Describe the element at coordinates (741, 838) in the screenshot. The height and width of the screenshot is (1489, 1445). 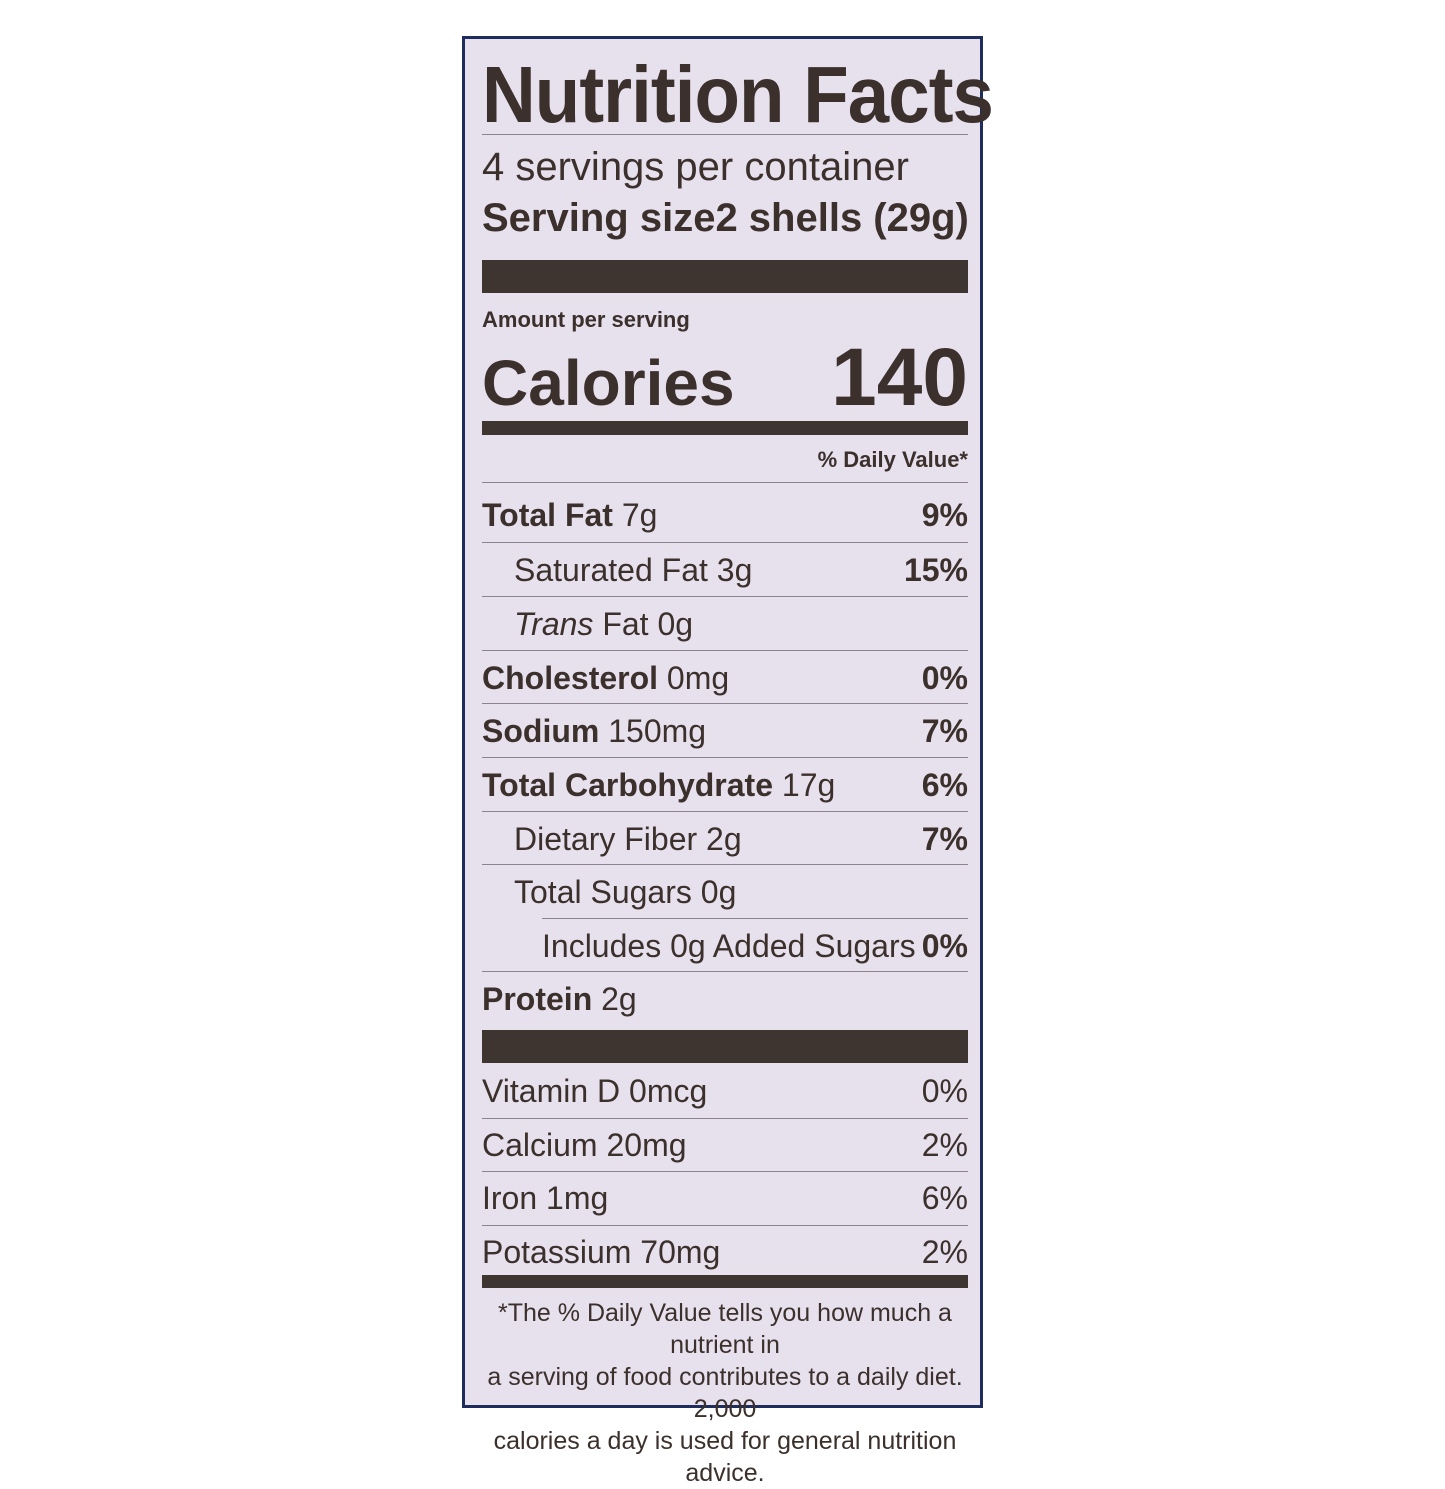
I see `nutrient-row-dietary-fiber: Dietary Fiber 2g 7%` at that location.